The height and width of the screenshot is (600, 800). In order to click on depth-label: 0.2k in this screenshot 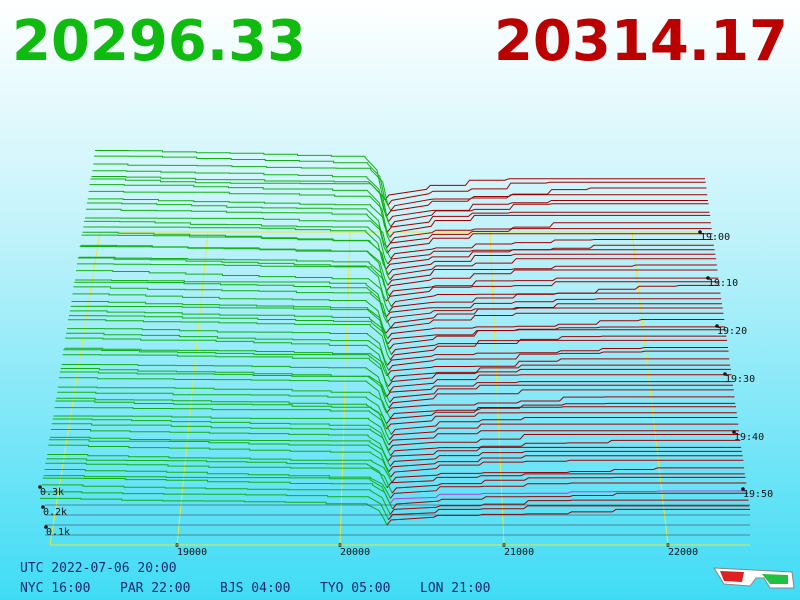, I will do `click(55, 512)`.